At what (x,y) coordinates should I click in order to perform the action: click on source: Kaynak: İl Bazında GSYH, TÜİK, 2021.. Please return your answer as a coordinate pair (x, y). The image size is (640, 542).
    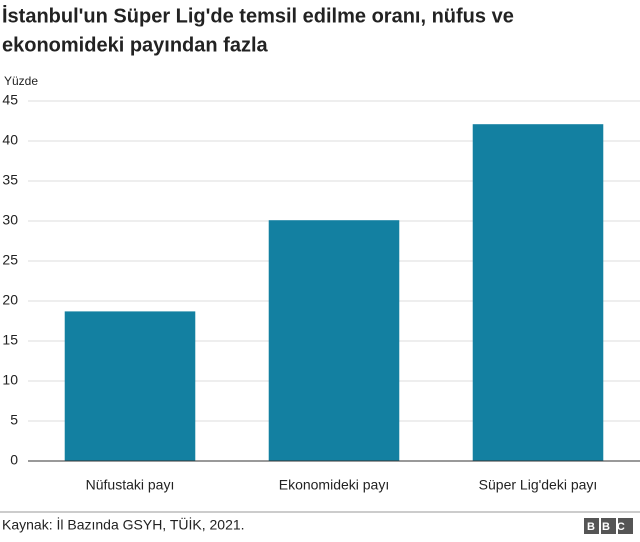
    Looking at the image, I should click on (123, 524).